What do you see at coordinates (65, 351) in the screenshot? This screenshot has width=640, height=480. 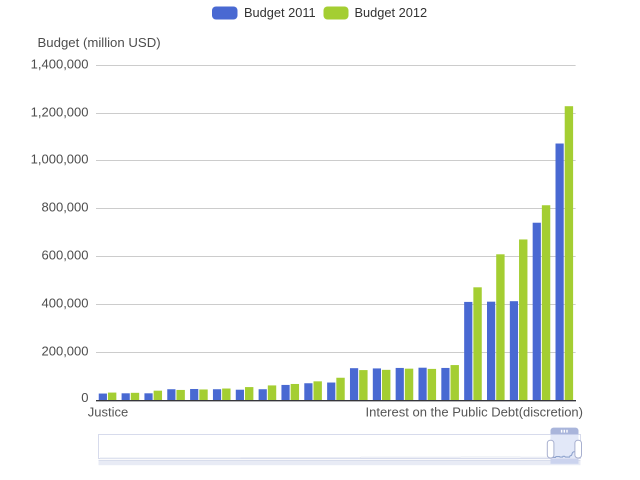 I see `svg-text: 200,000` at bounding box center [65, 351].